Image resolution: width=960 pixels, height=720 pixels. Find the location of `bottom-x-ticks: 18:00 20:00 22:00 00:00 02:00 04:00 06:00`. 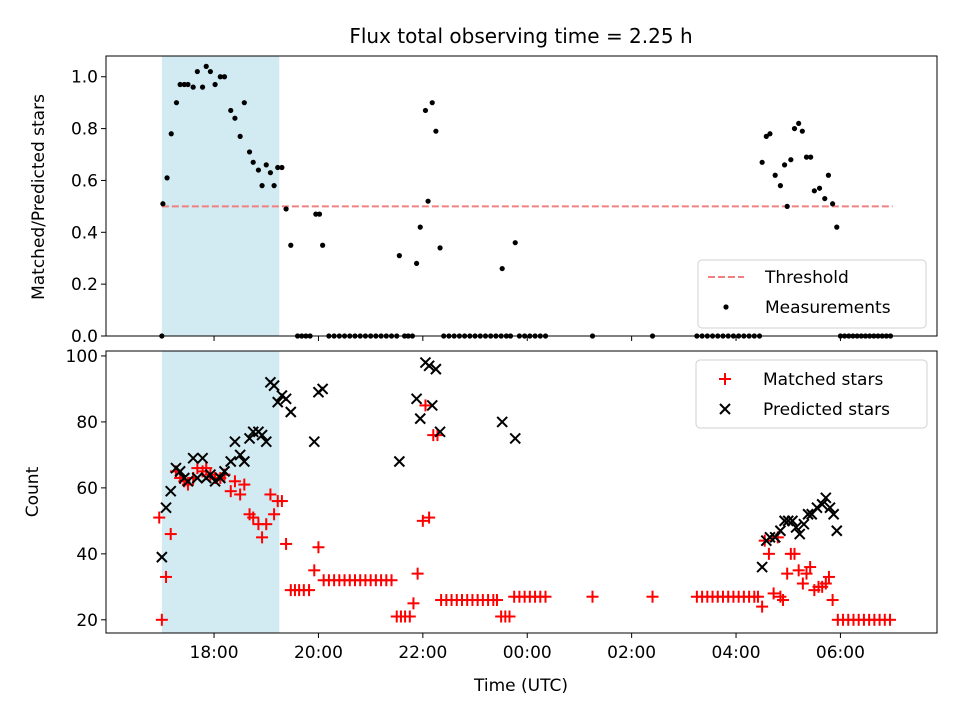

bottom-x-ticks: 18:00 20:00 22:00 00:00 02:00 04:00 06:00 is located at coordinates (527, 648).